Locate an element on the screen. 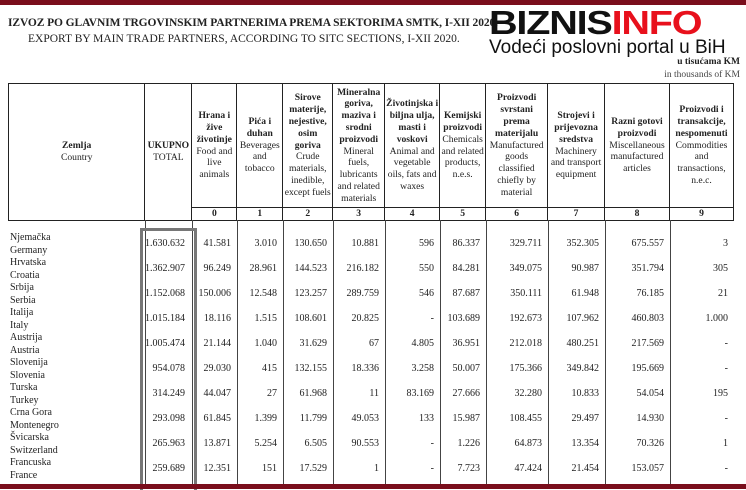  country-english: Turkey is located at coordinates (24, 400).